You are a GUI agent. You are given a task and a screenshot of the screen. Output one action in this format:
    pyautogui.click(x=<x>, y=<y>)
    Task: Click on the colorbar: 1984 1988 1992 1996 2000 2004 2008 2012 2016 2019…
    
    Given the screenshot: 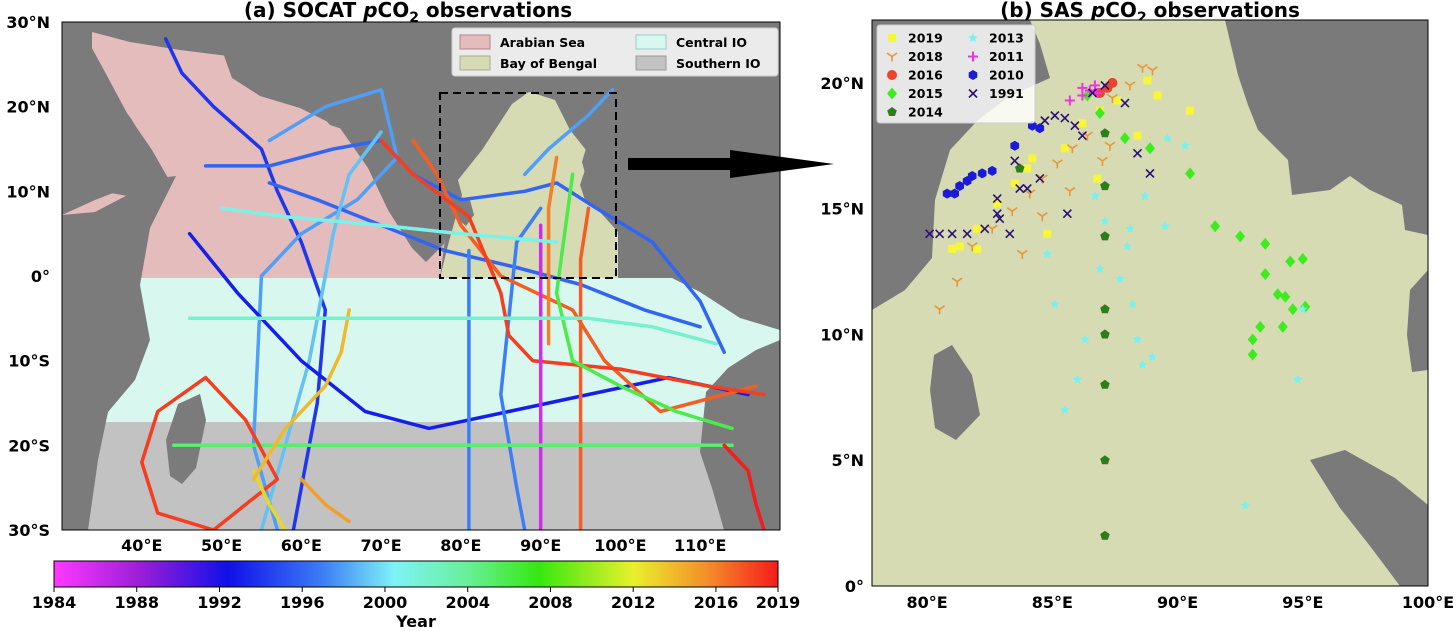 What is the action you would take?
    pyautogui.click(x=416, y=595)
    